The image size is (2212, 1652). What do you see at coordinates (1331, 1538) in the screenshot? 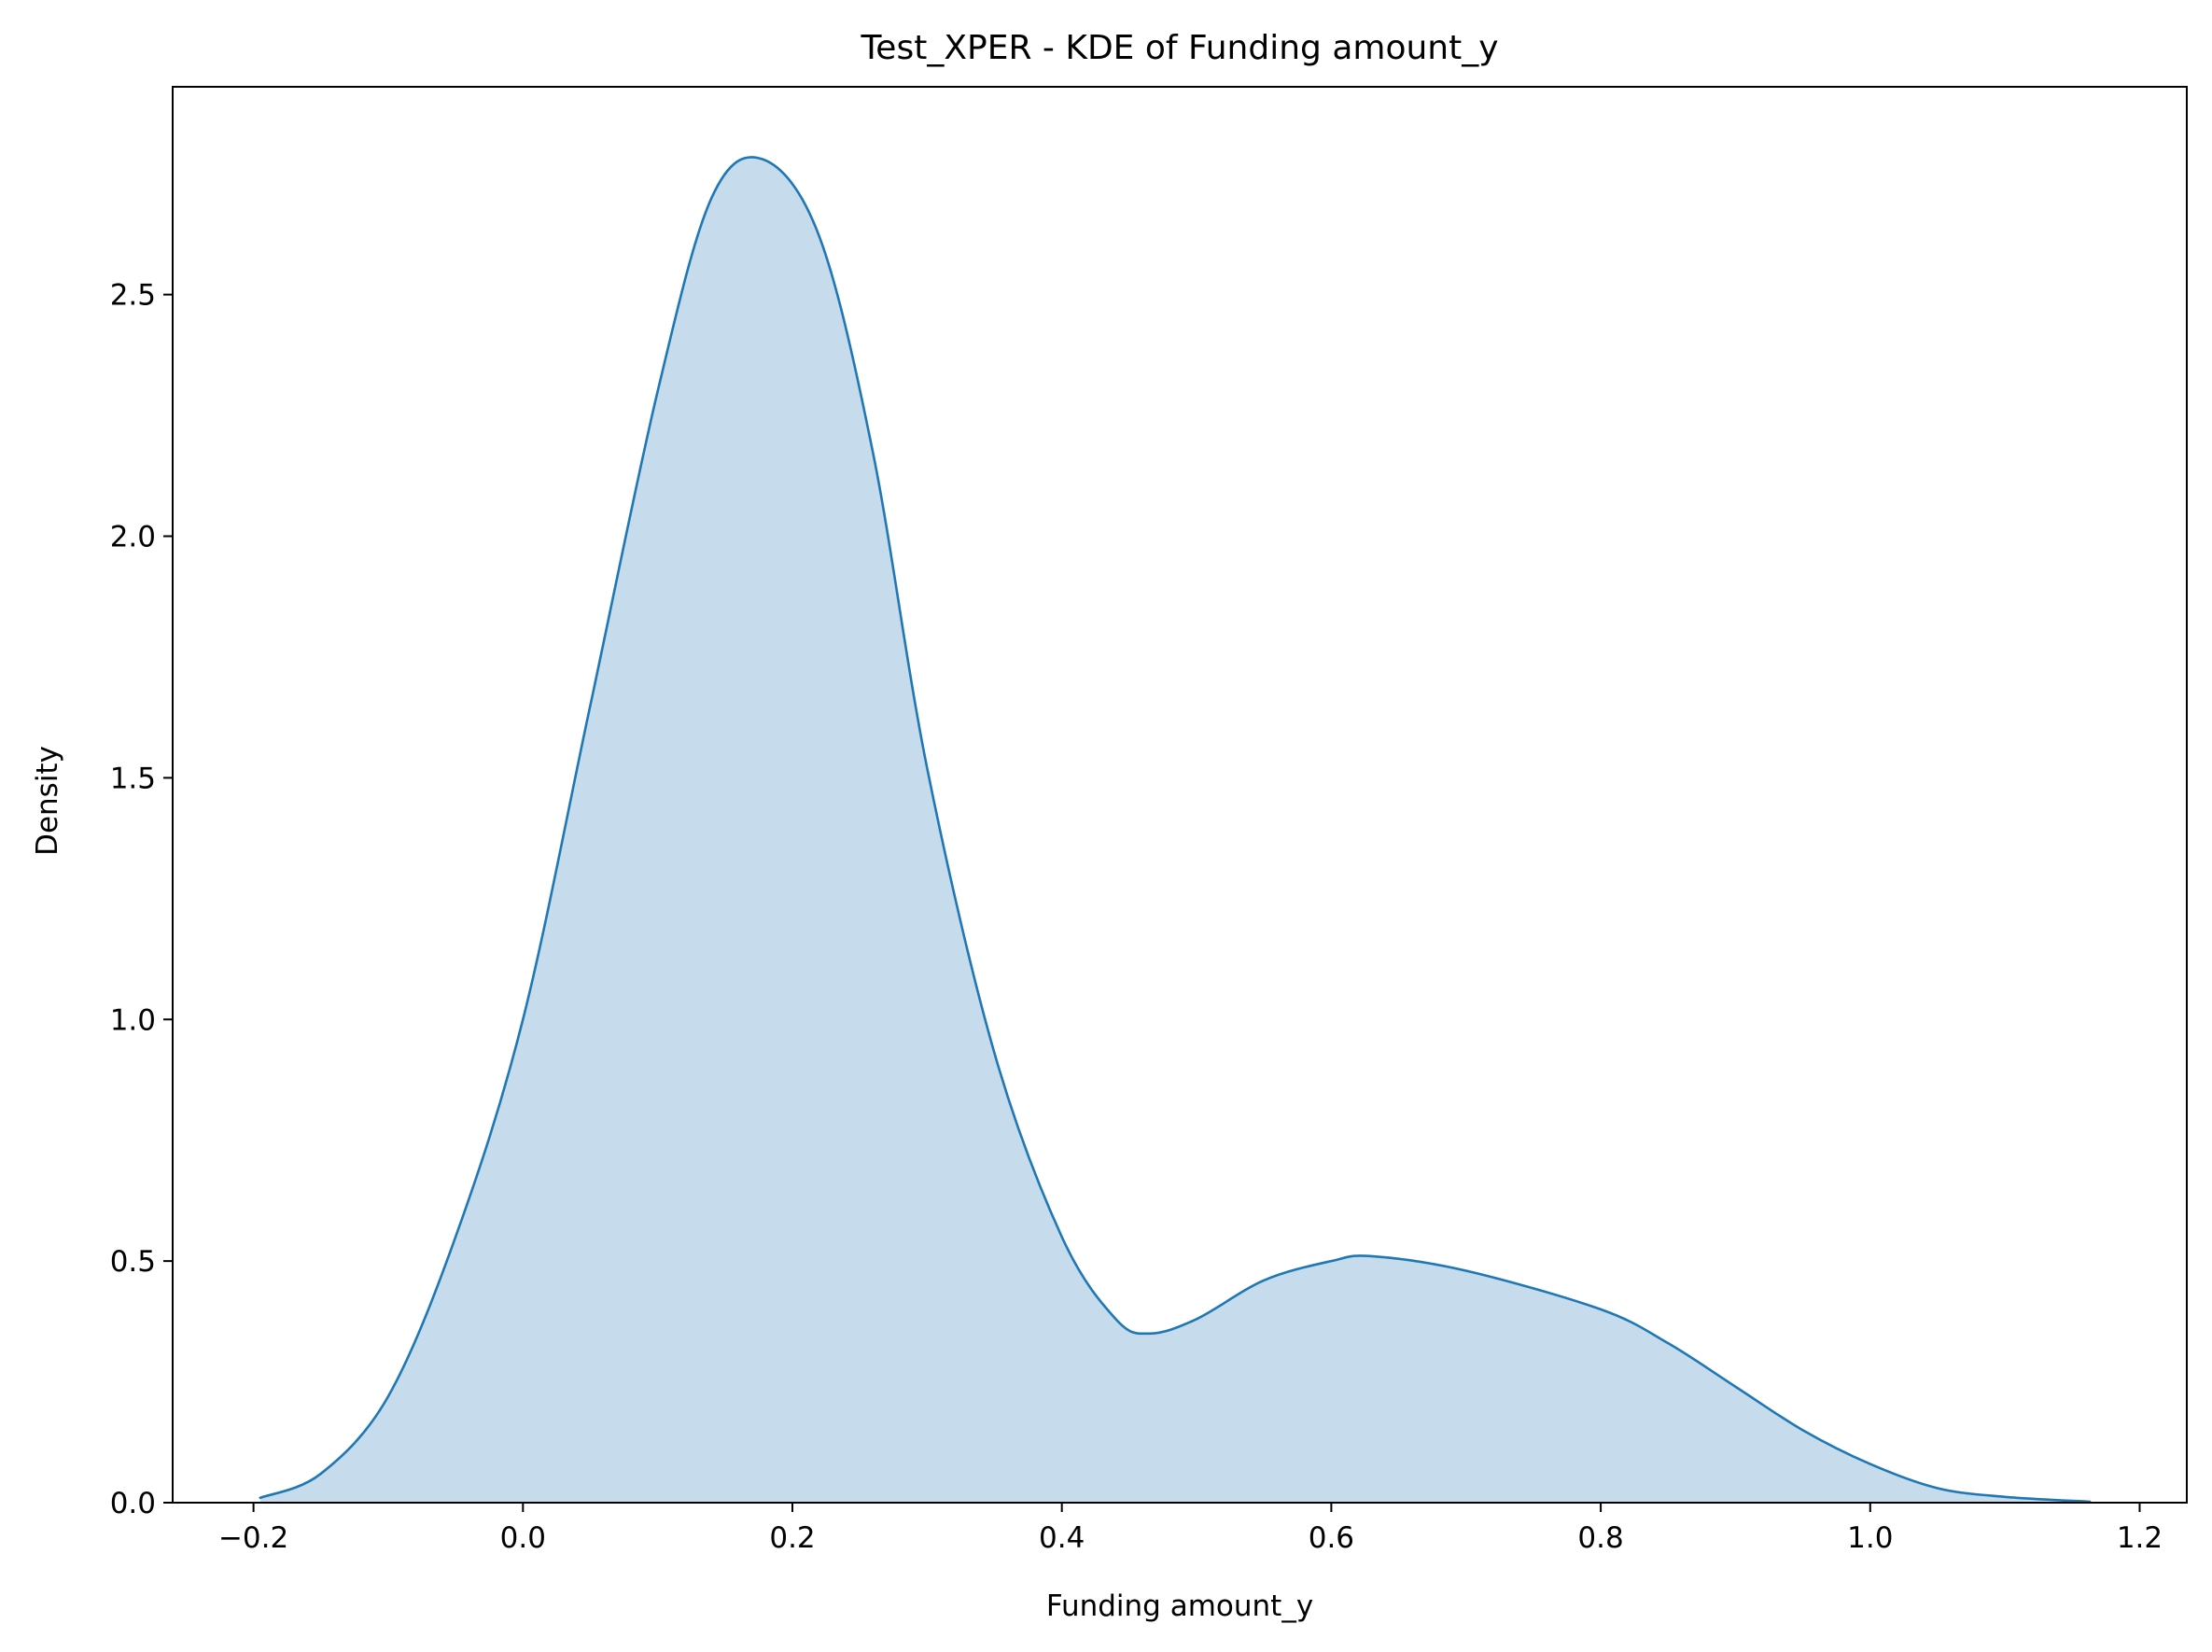
I see `x-tick-label: 0.6` at bounding box center [1331, 1538].